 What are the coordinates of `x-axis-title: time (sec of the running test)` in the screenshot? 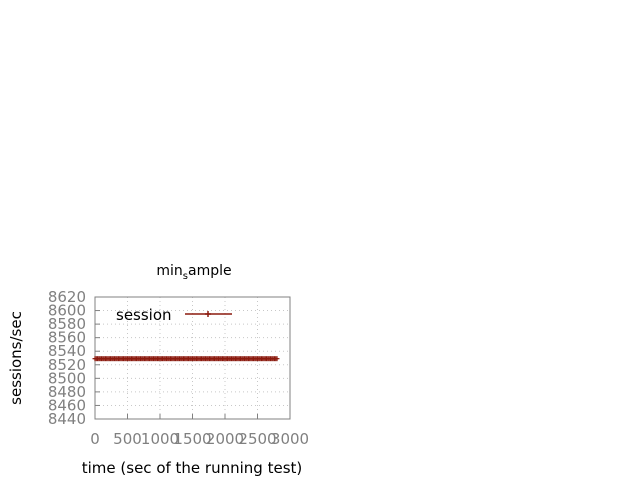 It's located at (192, 468).